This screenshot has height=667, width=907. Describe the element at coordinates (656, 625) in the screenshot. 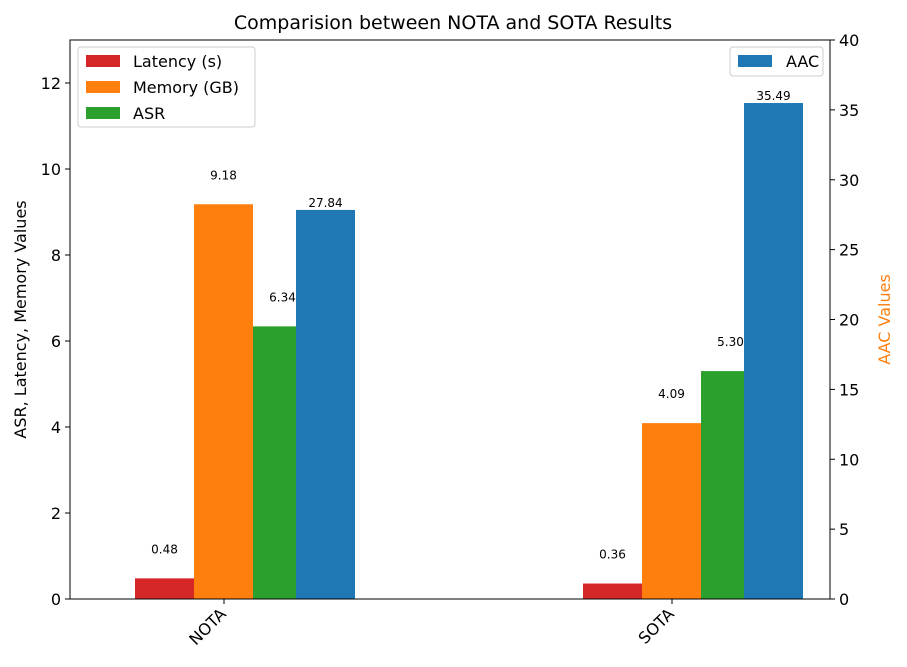

I see `x-tick-label: SOTA` at that location.